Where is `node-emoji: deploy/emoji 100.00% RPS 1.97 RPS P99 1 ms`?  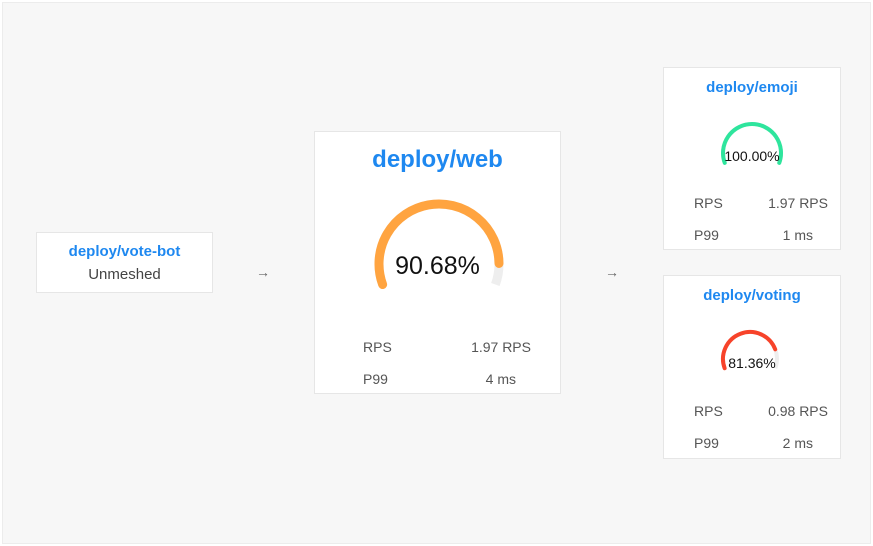
node-emoji: deploy/emoji 100.00% RPS 1.97 RPS P99 1 ms is located at coordinates (752, 158).